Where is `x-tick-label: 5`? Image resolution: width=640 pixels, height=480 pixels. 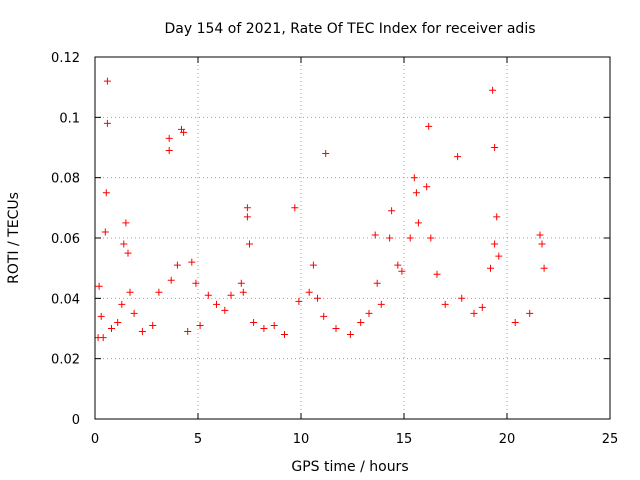 x-tick-label: 5 is located at coordinates (198, 439).